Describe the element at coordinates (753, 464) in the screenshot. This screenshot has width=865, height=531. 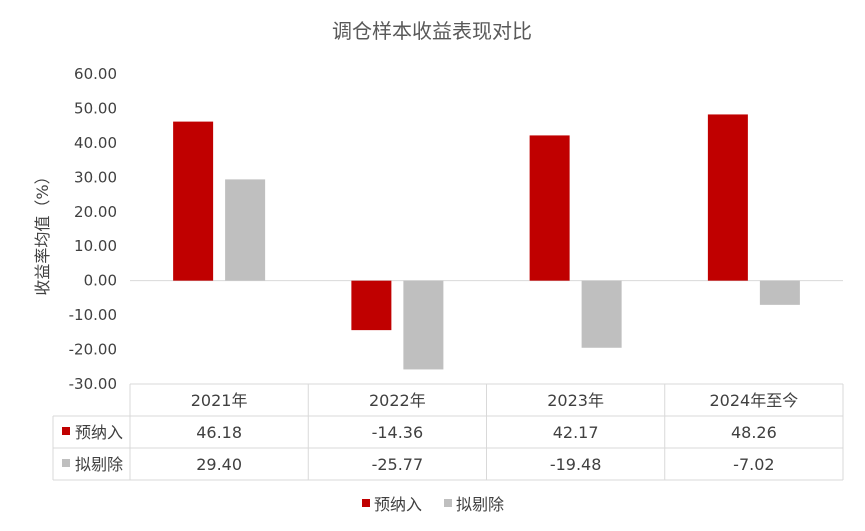
I see `table-value: -7.02` at that location.